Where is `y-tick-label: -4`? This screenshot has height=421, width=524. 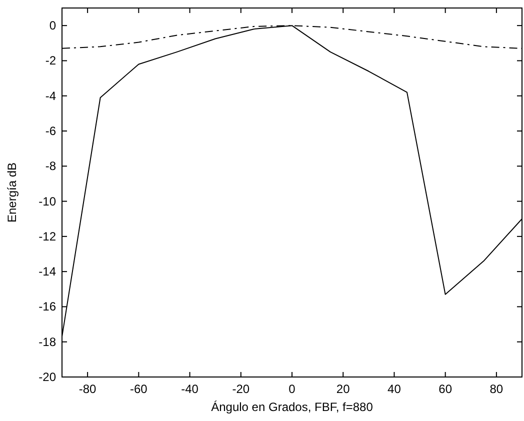 y-tick-label: -4 is located at coordinates (50, 95).